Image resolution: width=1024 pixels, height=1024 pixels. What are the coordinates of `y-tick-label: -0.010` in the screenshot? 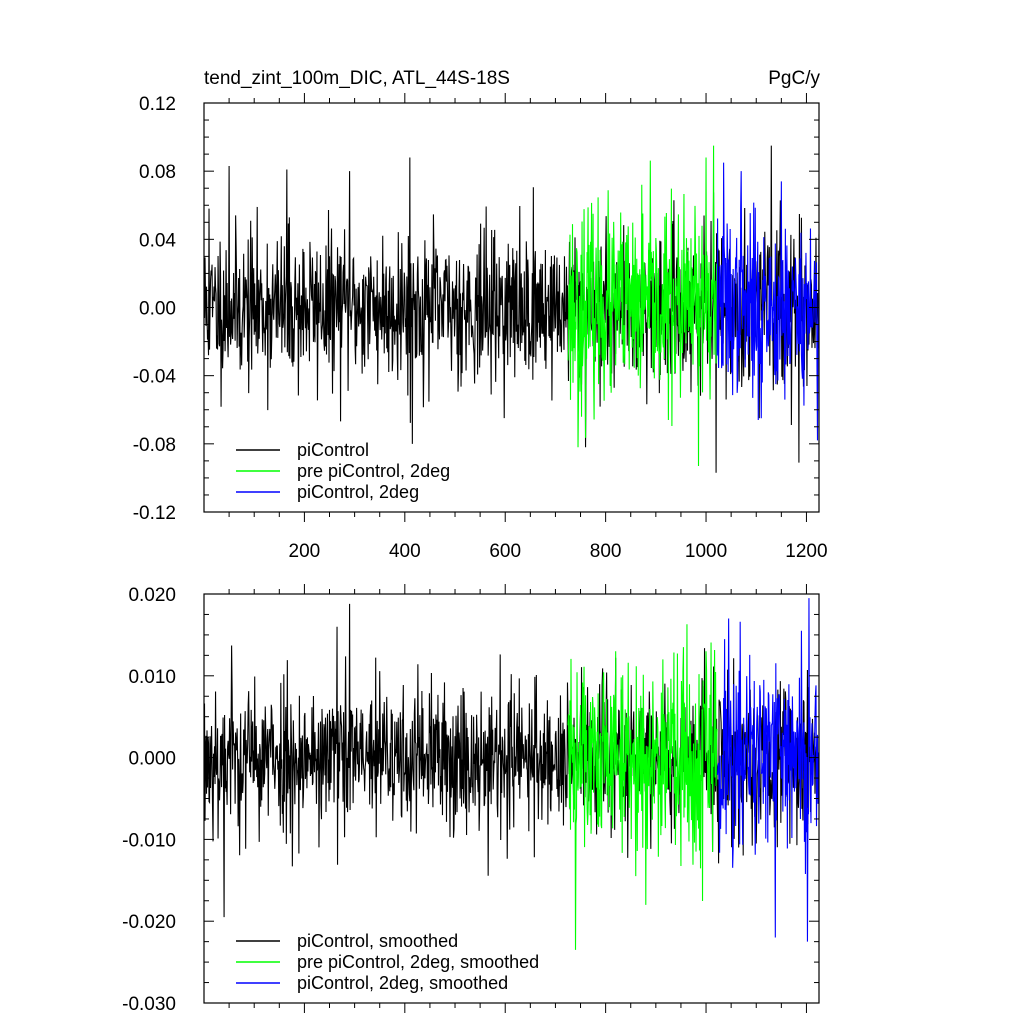 It's located at (149, 840).